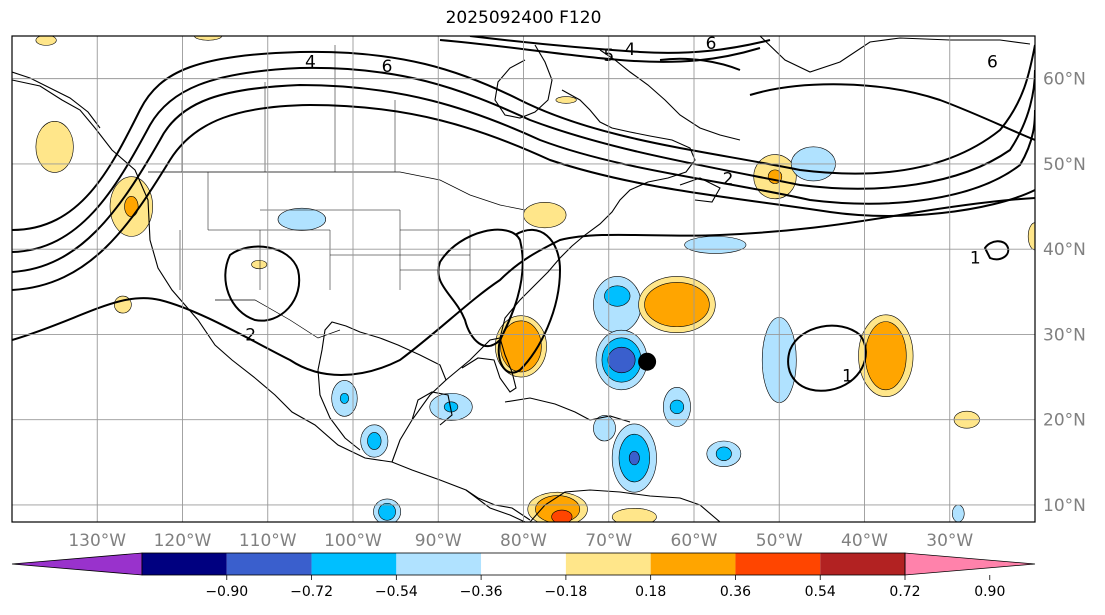  What do you see at coordinates (975, 259) in the screenshot?
I see `contour-label: 1` at bounding box center [975, 259].